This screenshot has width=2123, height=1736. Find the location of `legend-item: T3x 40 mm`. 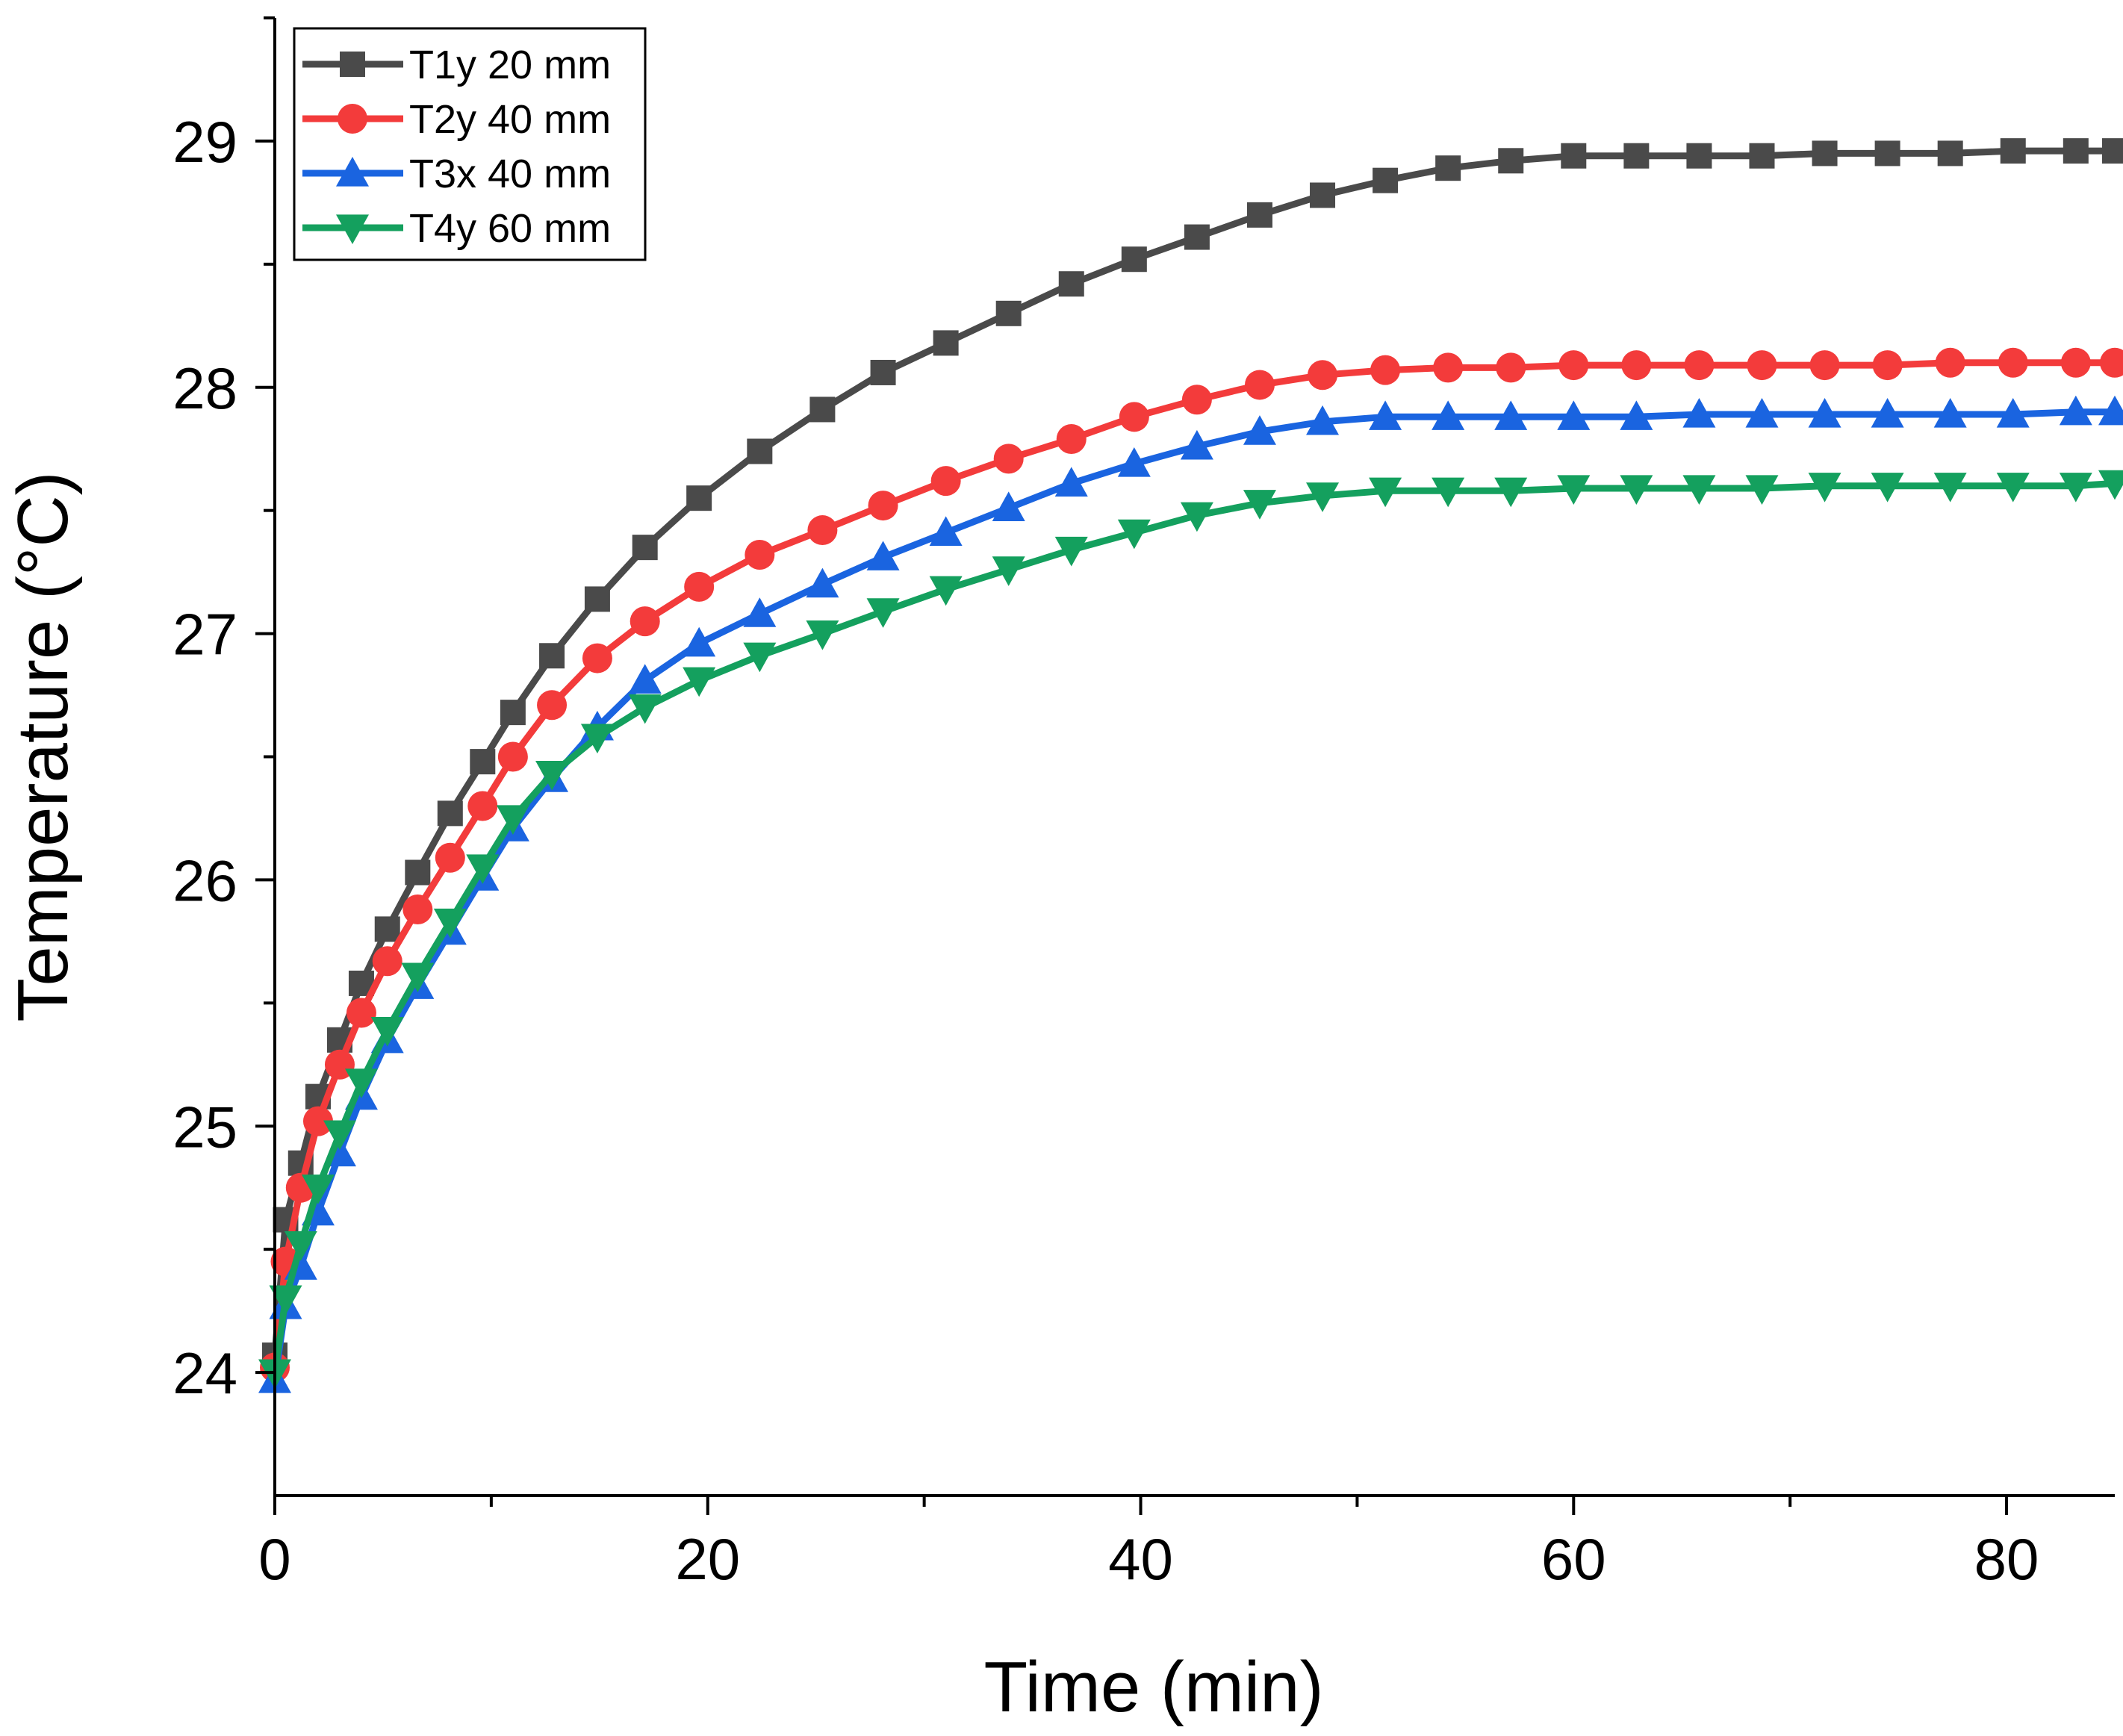

legend-item: T3x 40 mm is located at coordinates (456, 174).